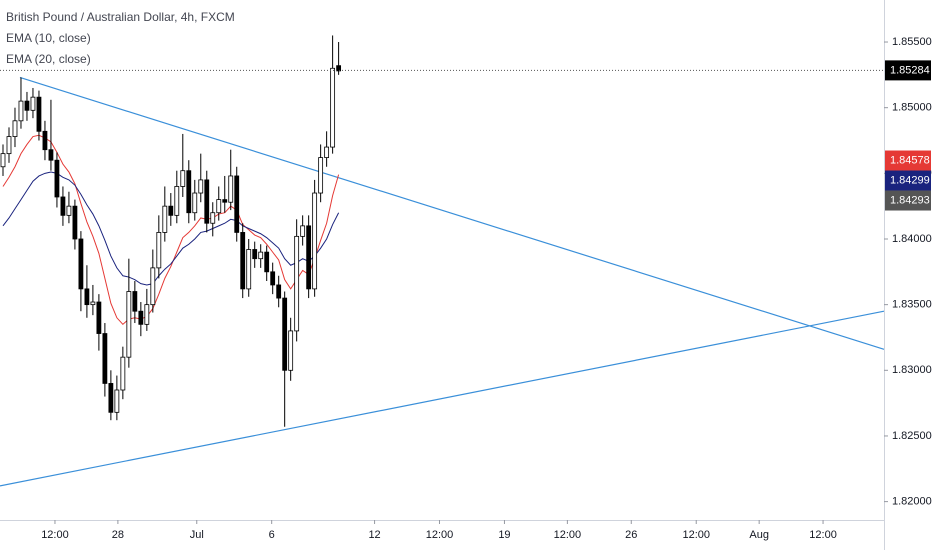  Describe the element at coordinates (48, 59) in the screenshot. I see `legend-entry: EMA (20, close)` at that location.